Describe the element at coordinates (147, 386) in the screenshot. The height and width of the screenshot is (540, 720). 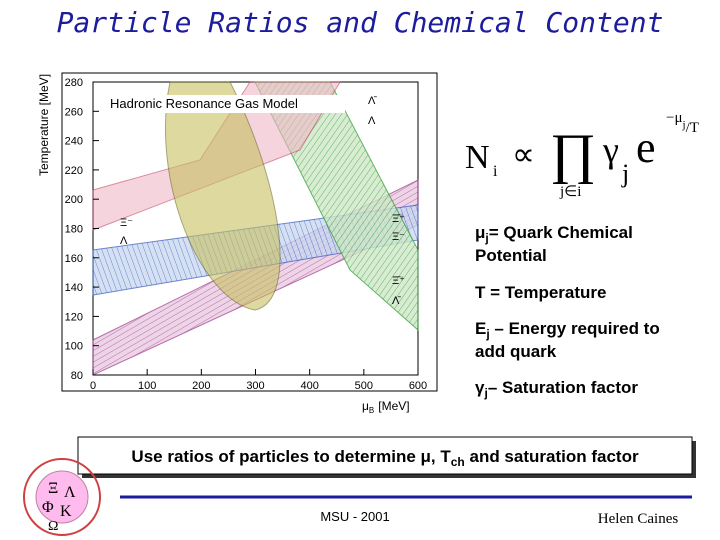
I see `x-tick-label: 100` at that location.